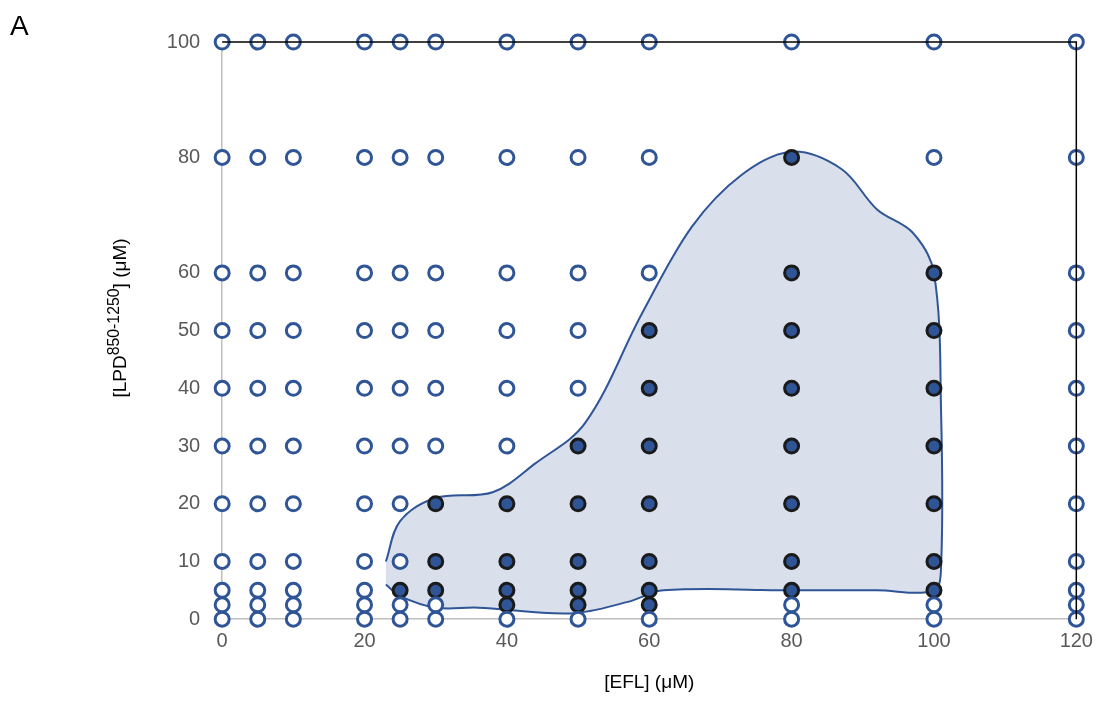 The height and width of the screenshot is (709, 1113). I want to click on chart-title: A, so click(19, 26).